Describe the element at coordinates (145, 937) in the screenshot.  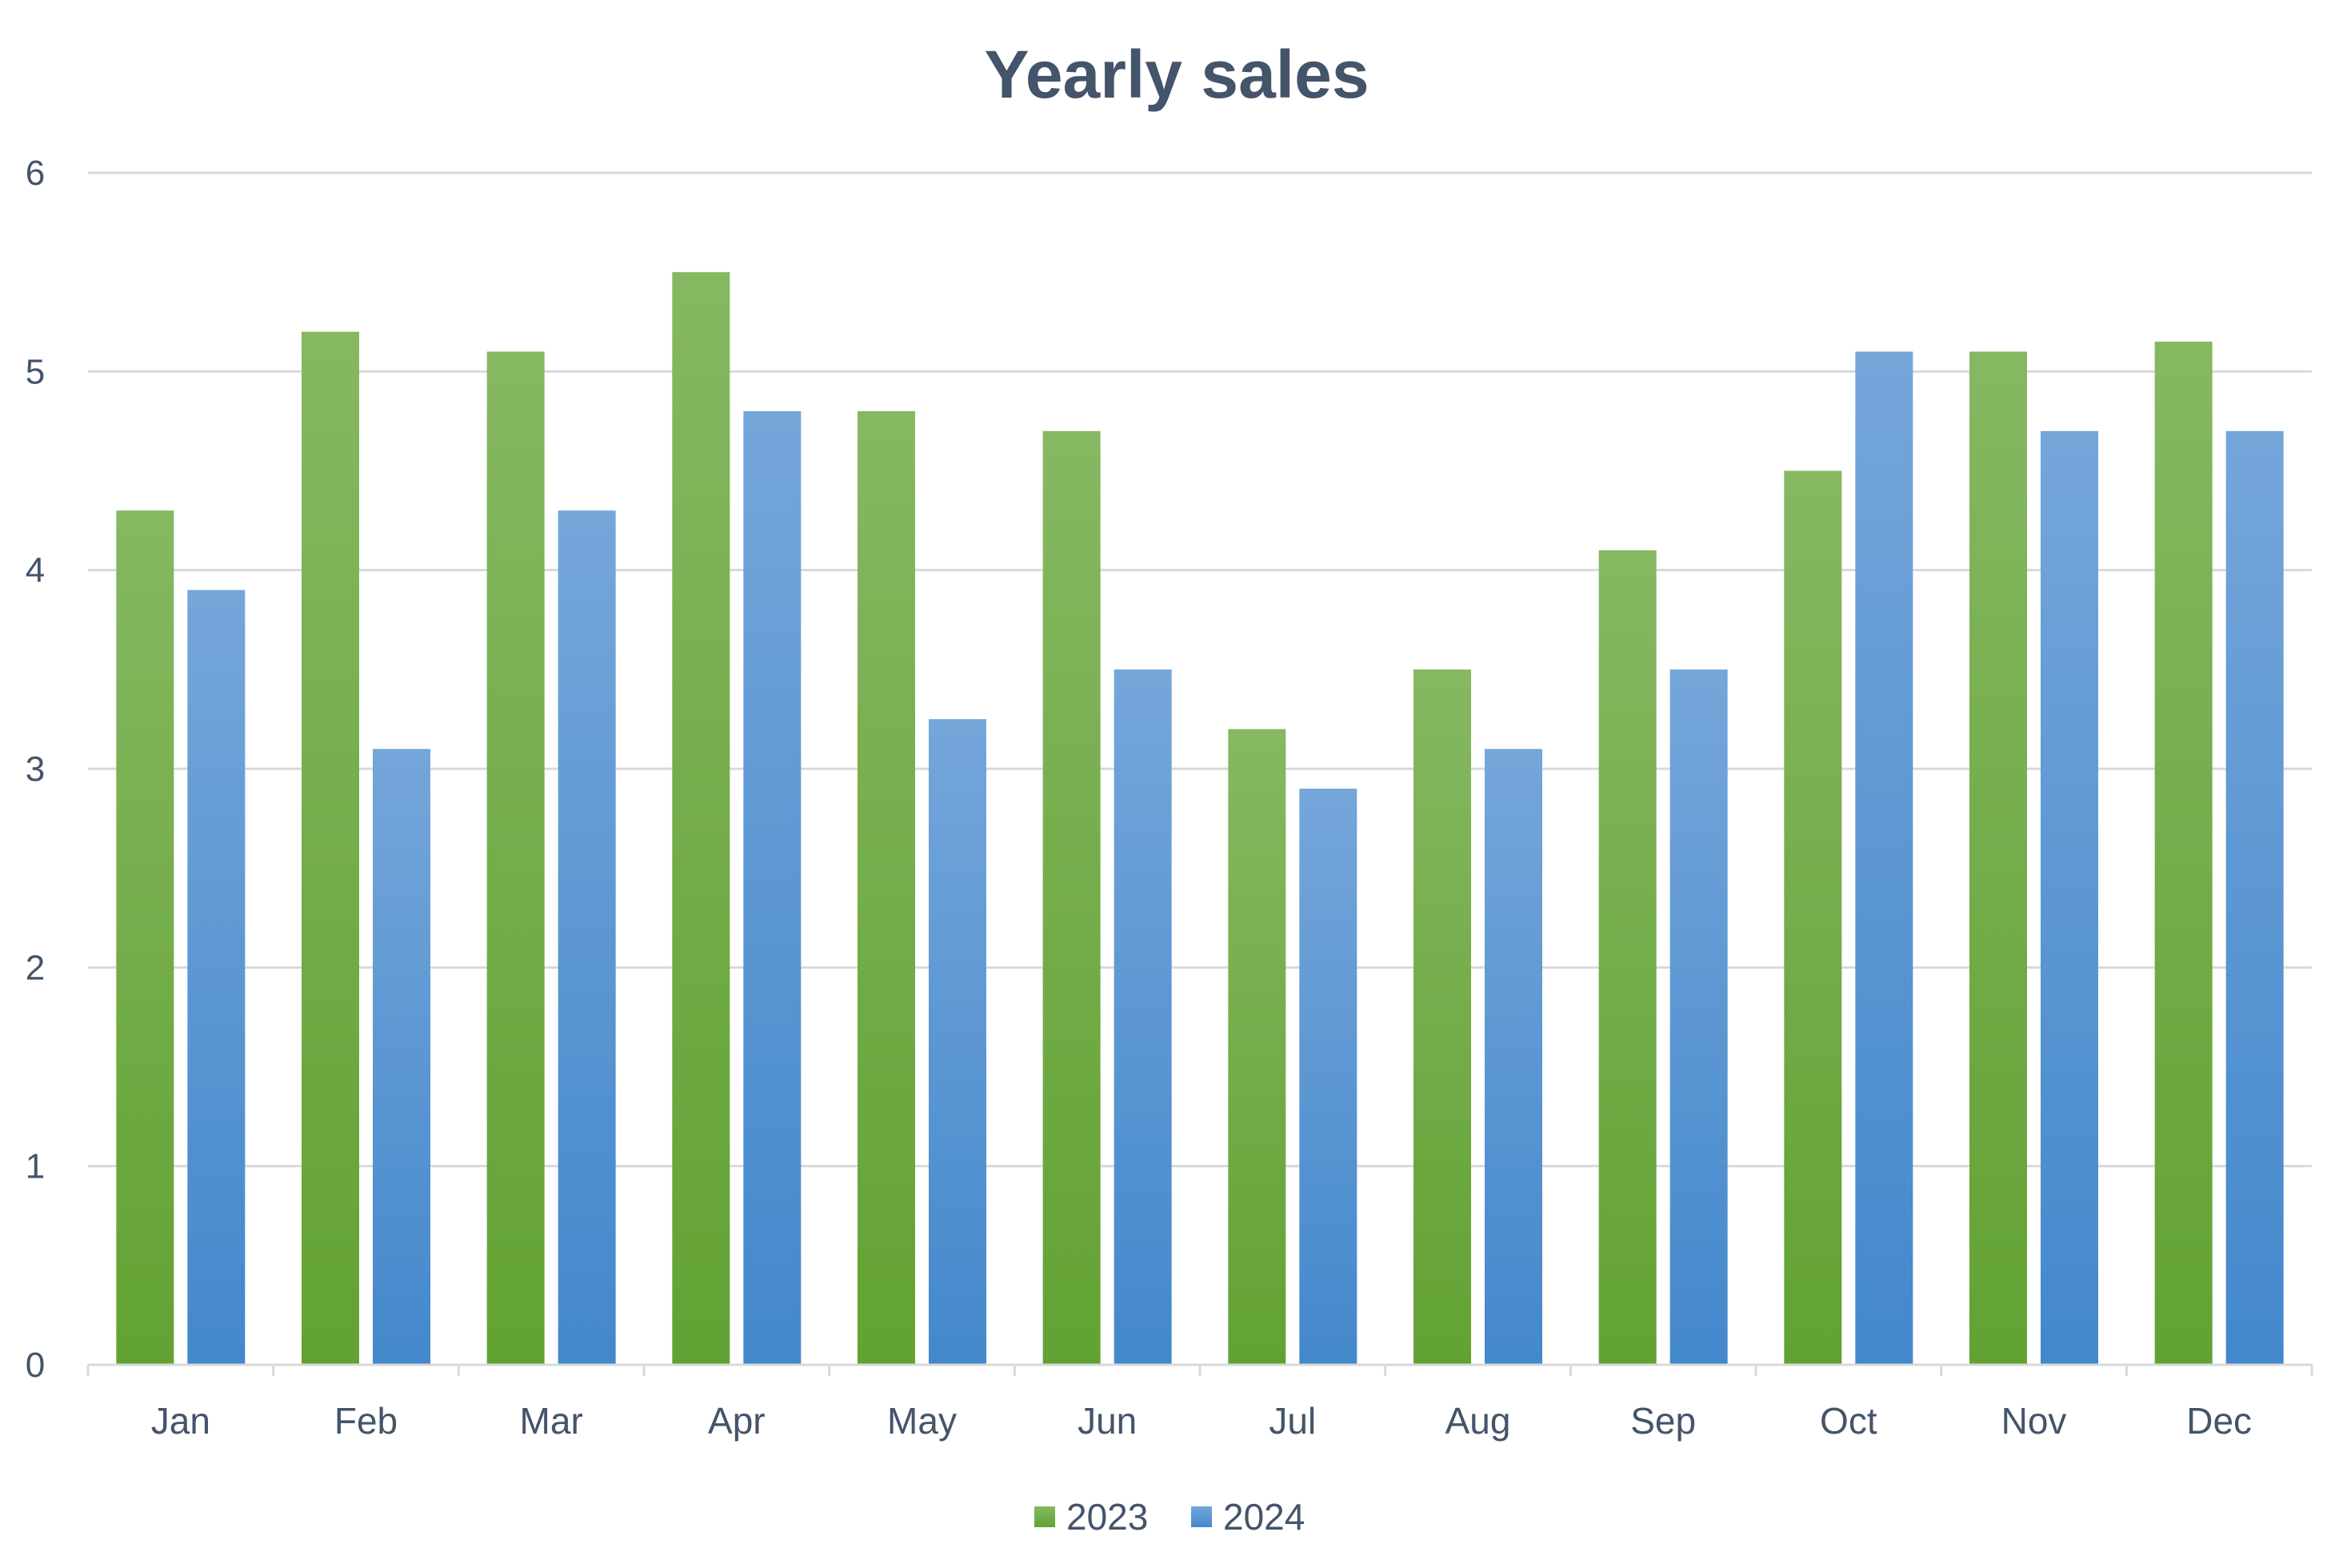
I see `bar-2023-jan` at that location.